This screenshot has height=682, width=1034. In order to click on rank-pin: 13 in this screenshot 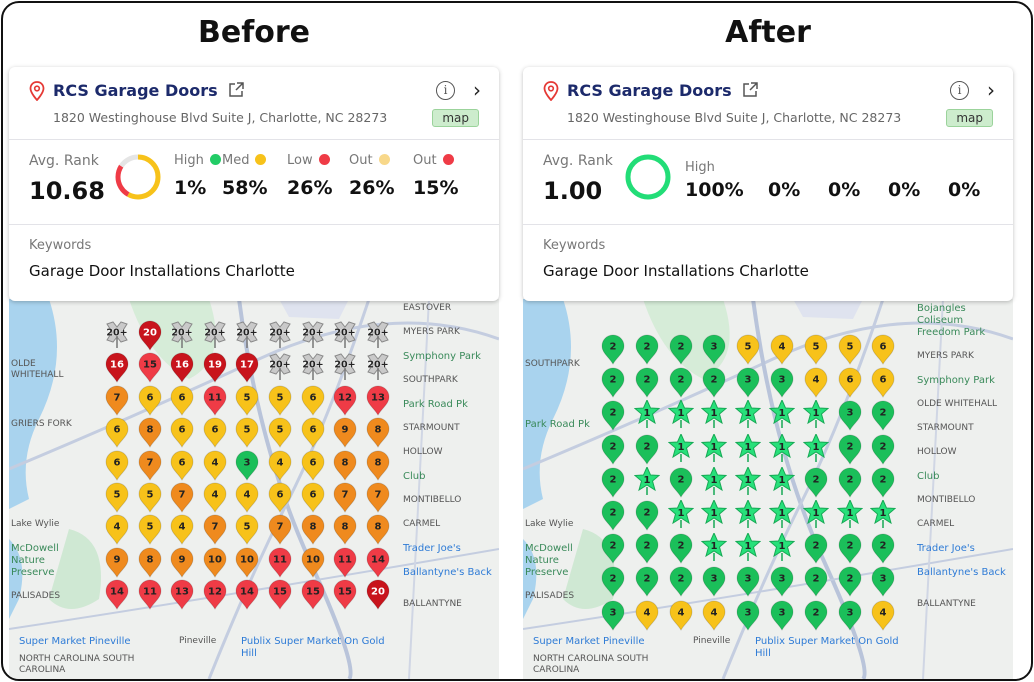, I will do `click(182, 595)`.